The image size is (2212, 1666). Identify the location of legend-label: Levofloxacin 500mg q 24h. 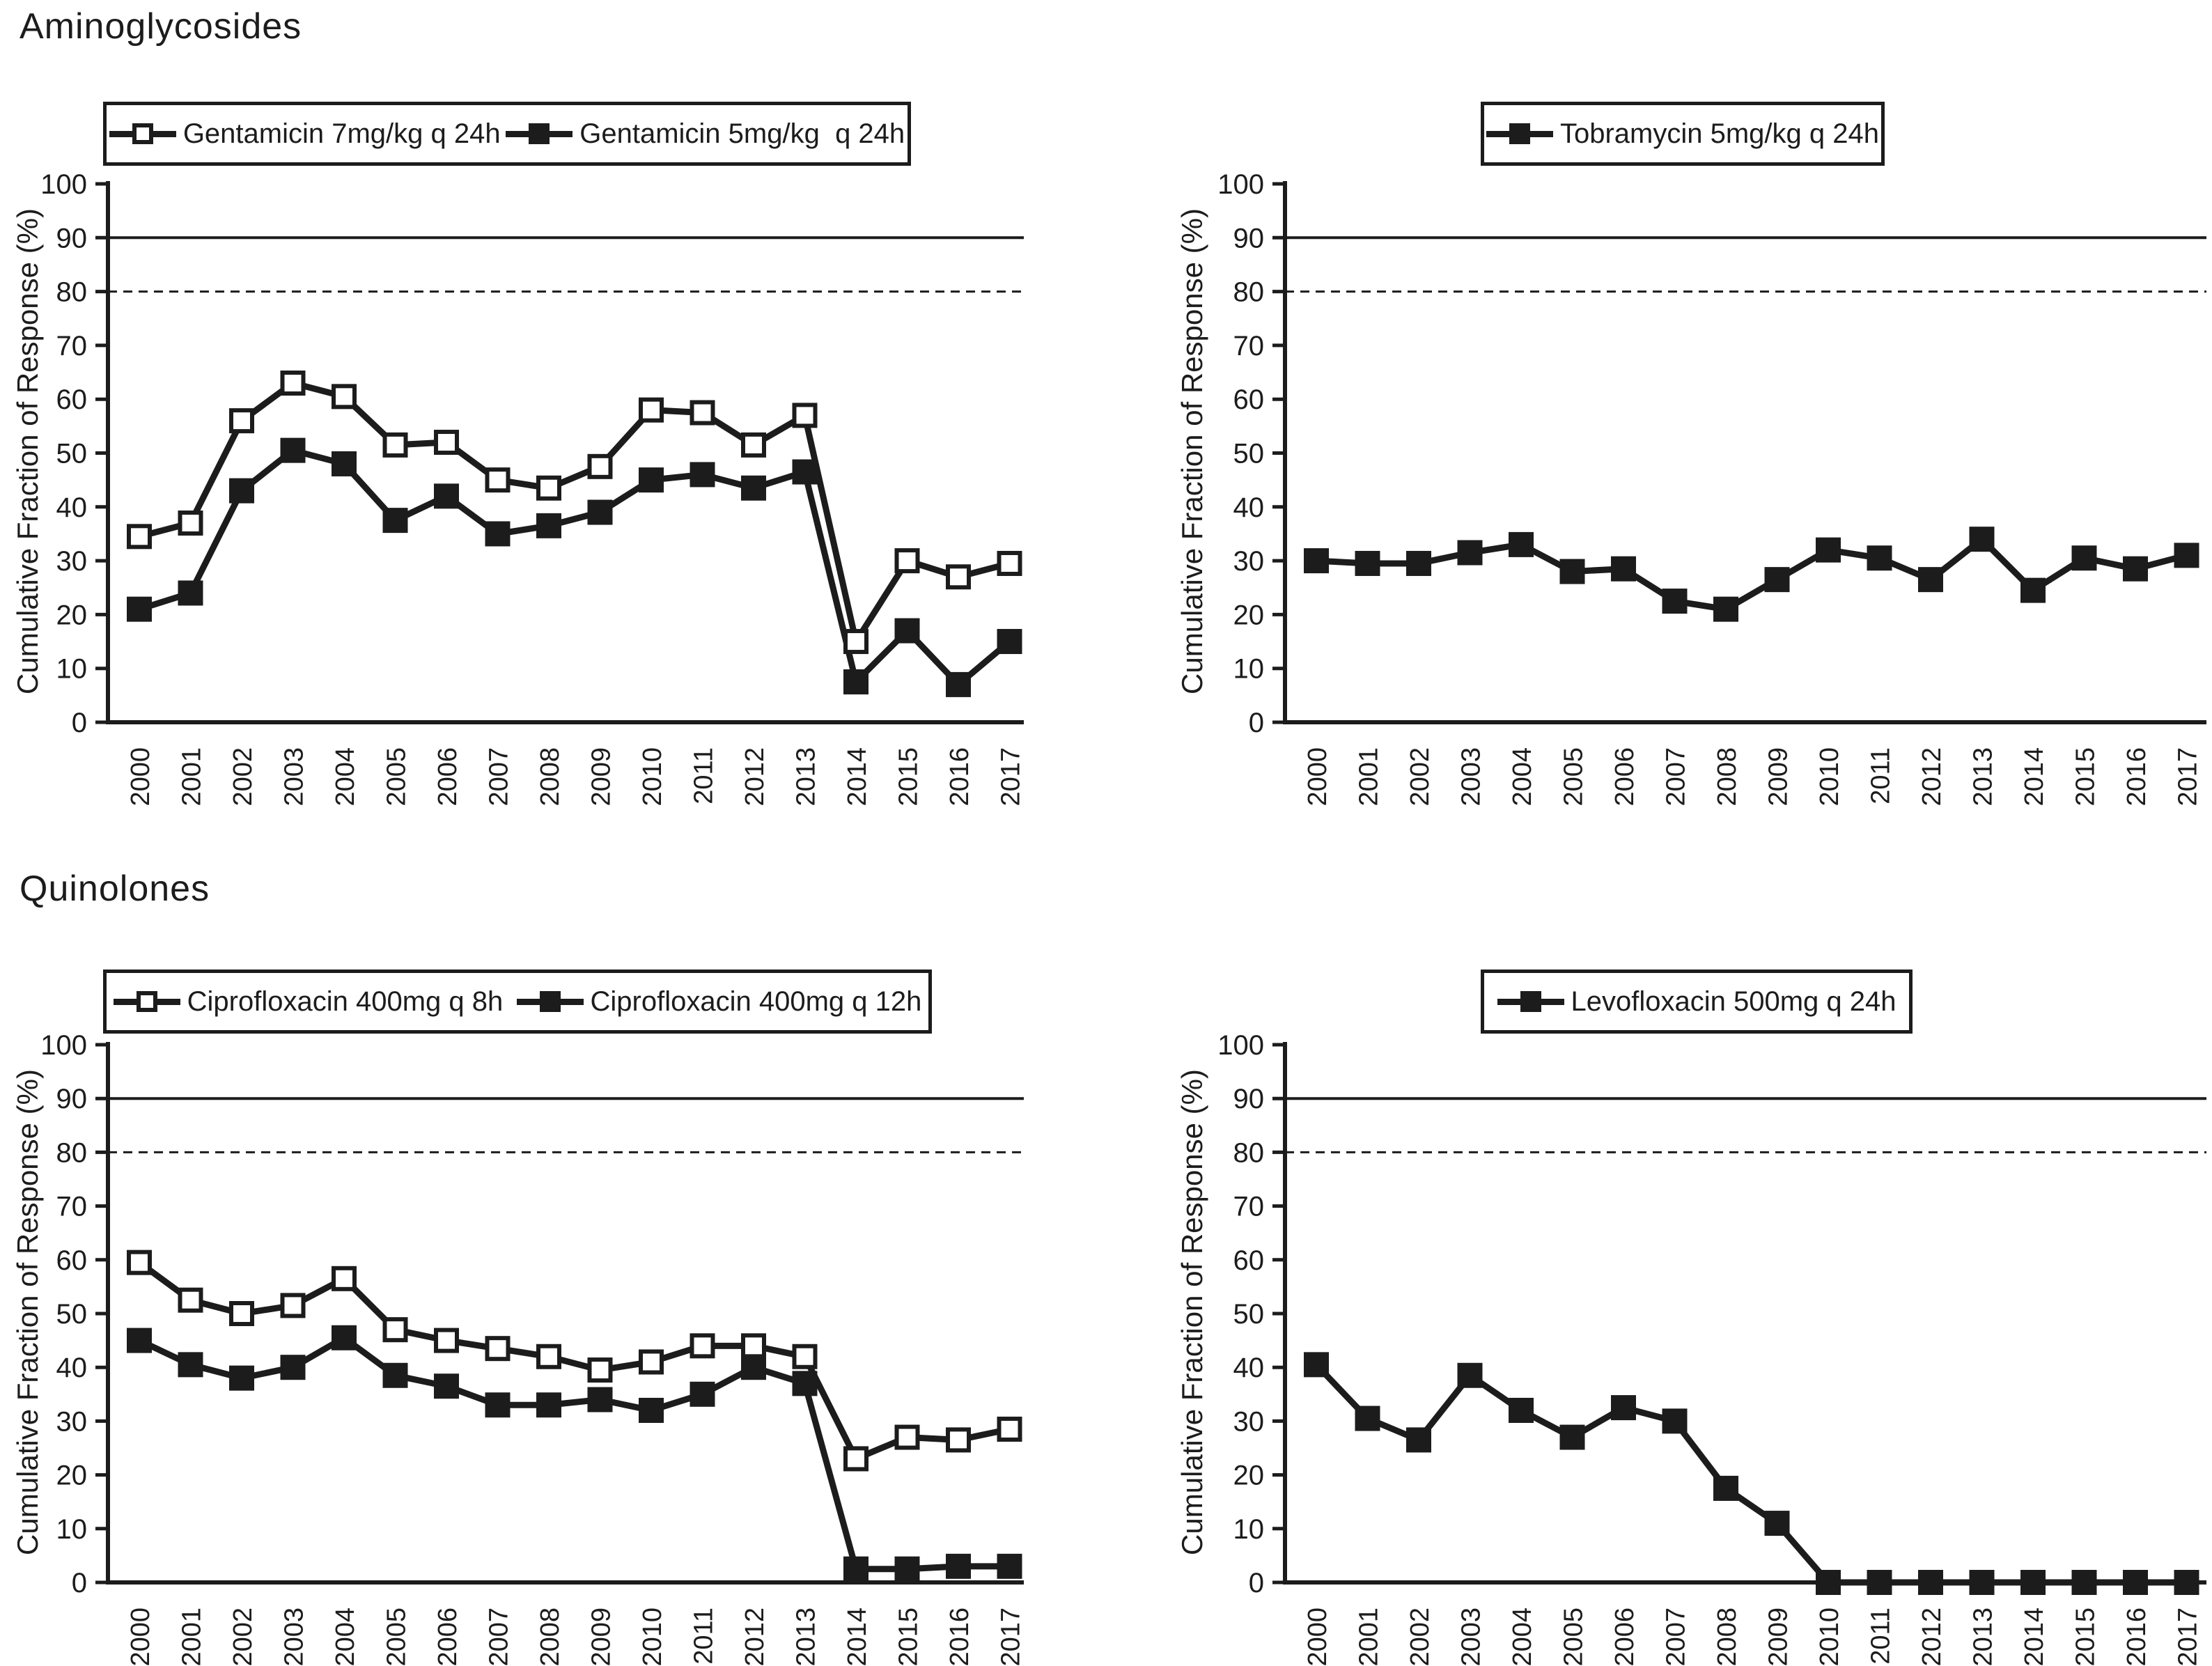
(1734, 1001).